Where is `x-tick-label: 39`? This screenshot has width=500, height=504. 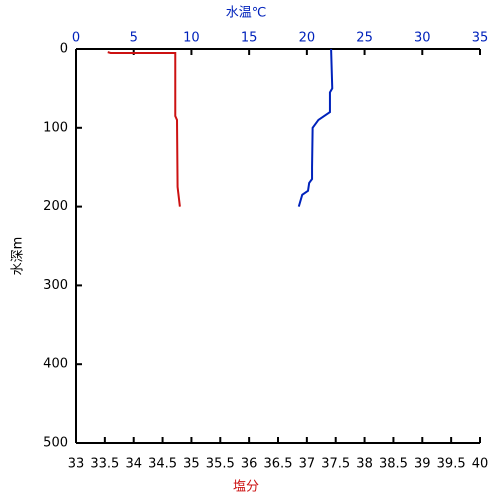
x-tick-label: 39 is located at coordinates (422, 464).